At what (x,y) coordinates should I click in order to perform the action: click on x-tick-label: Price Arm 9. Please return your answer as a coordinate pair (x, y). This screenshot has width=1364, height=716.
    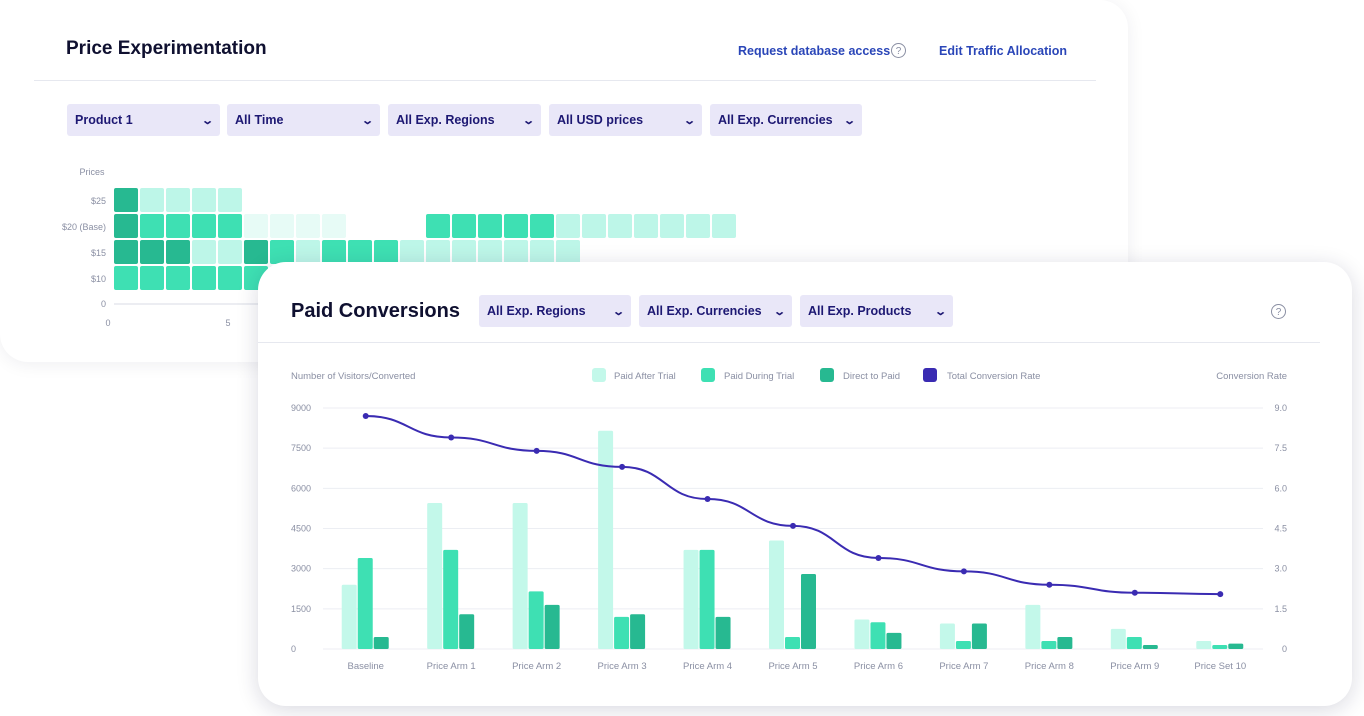
    Looking at the image, I should click on (1134, 666).